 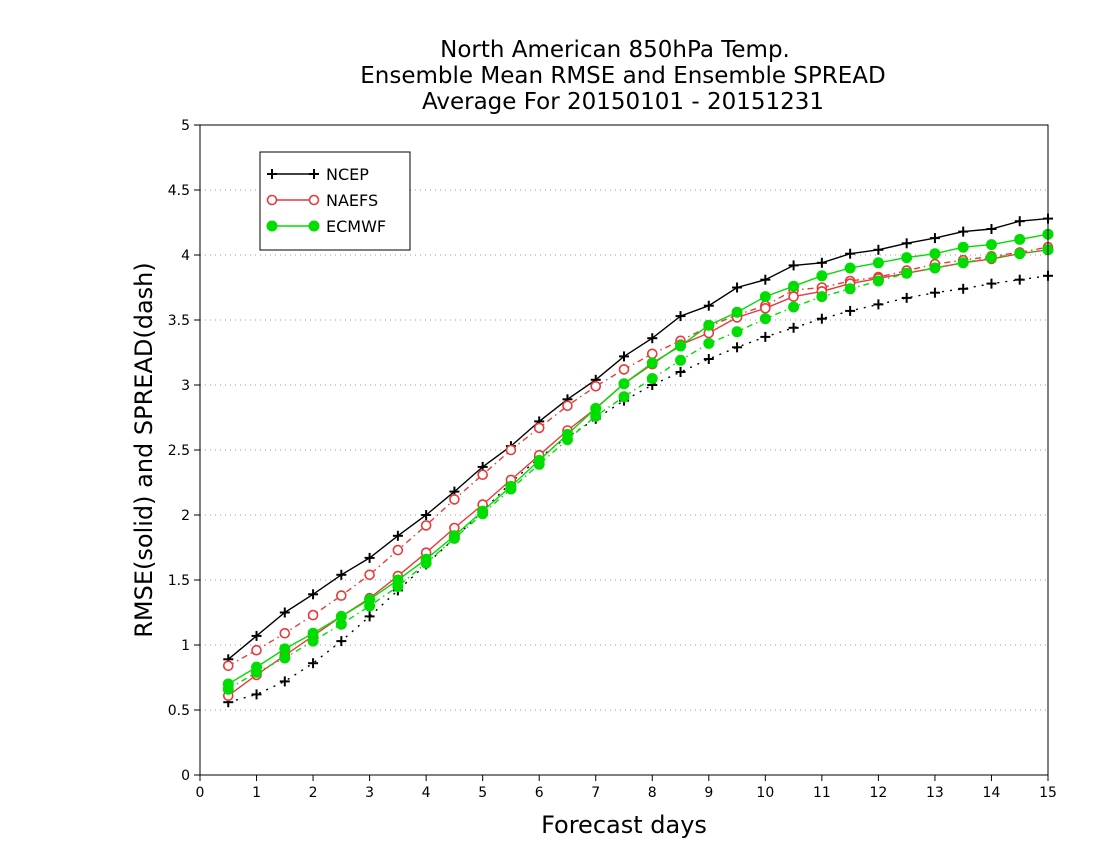 I want to click on legend-ecmwf-marker-end, so click(x=314, y=226).